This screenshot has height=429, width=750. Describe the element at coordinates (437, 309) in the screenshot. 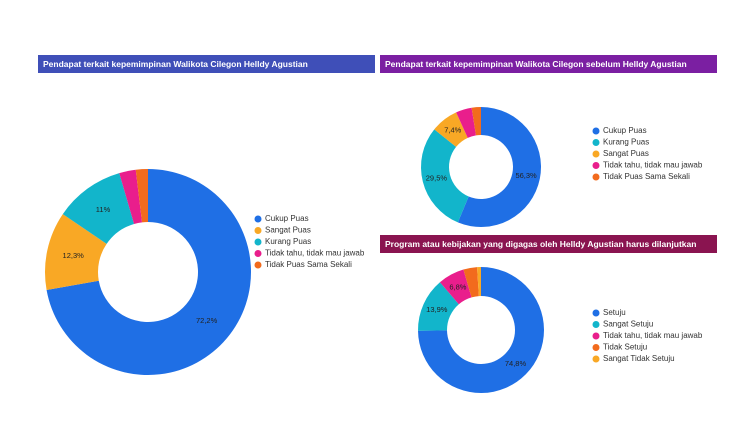

I see `slice-label: 13,9%` at that location.